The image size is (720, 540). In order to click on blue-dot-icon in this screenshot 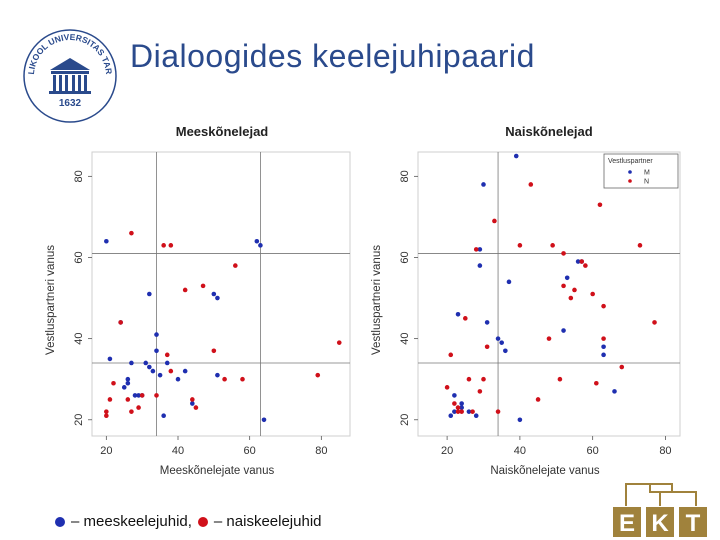, I will do `click(60, 521)`.